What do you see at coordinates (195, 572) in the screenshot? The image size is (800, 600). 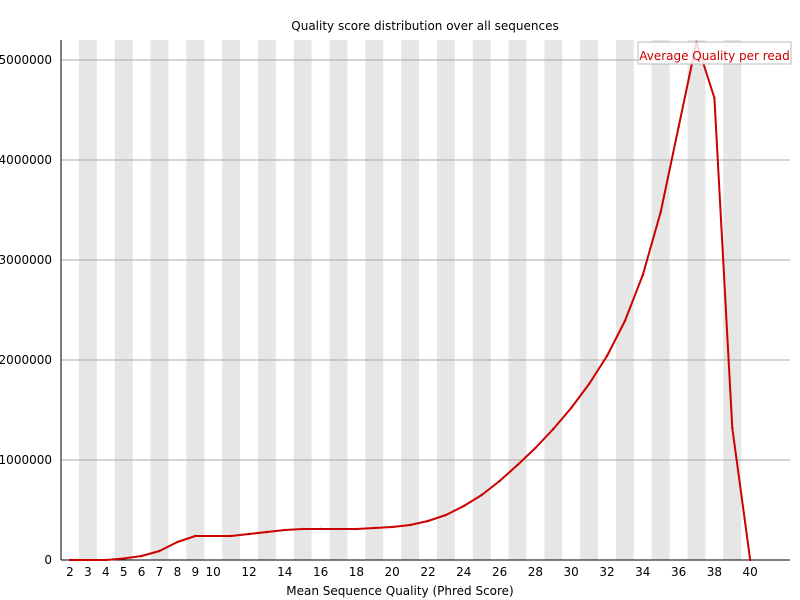 I see `x-tick-label: 9` at bounding box center [195, 572].